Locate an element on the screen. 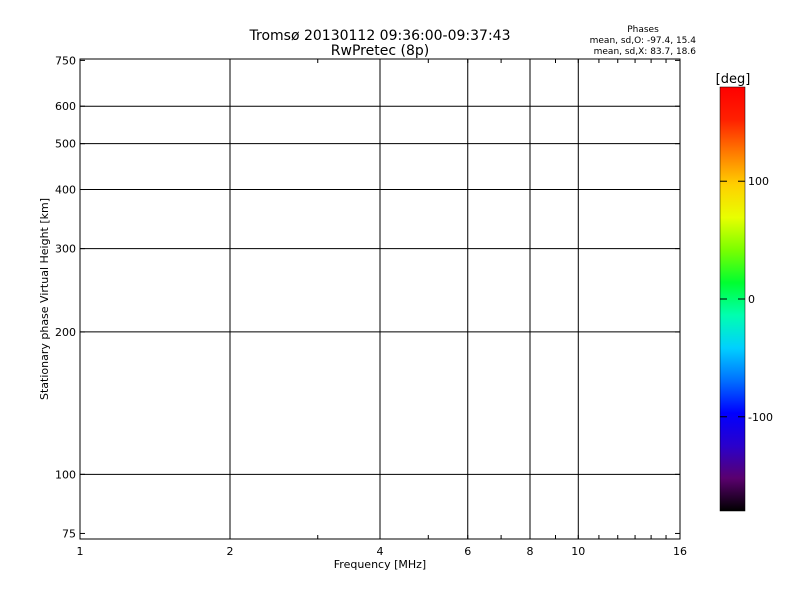  x-tick-label: 16 is located at coordinates (680, 551).